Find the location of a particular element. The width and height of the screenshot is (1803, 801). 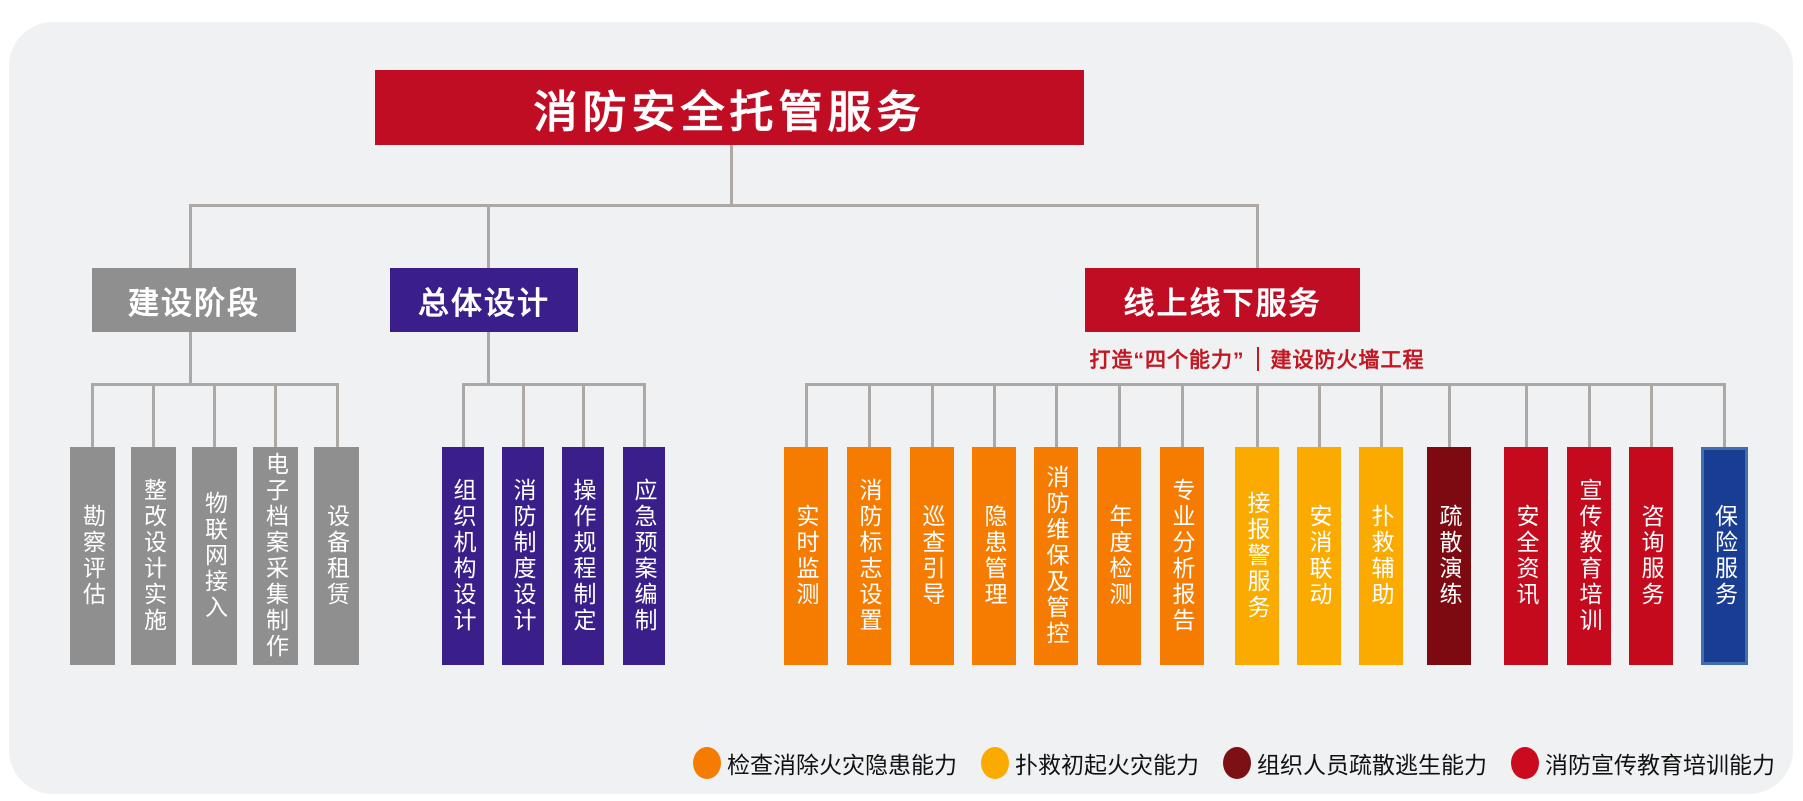

construction-node-5-label: 设备租赁 is located at coordinates (336, 556).